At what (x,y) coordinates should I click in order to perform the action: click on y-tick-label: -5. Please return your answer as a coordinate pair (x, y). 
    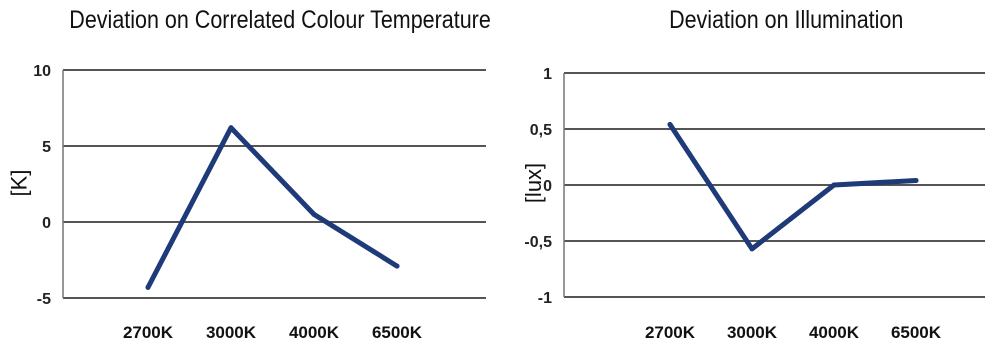
    Looking at the image, I should click on (44, 299).